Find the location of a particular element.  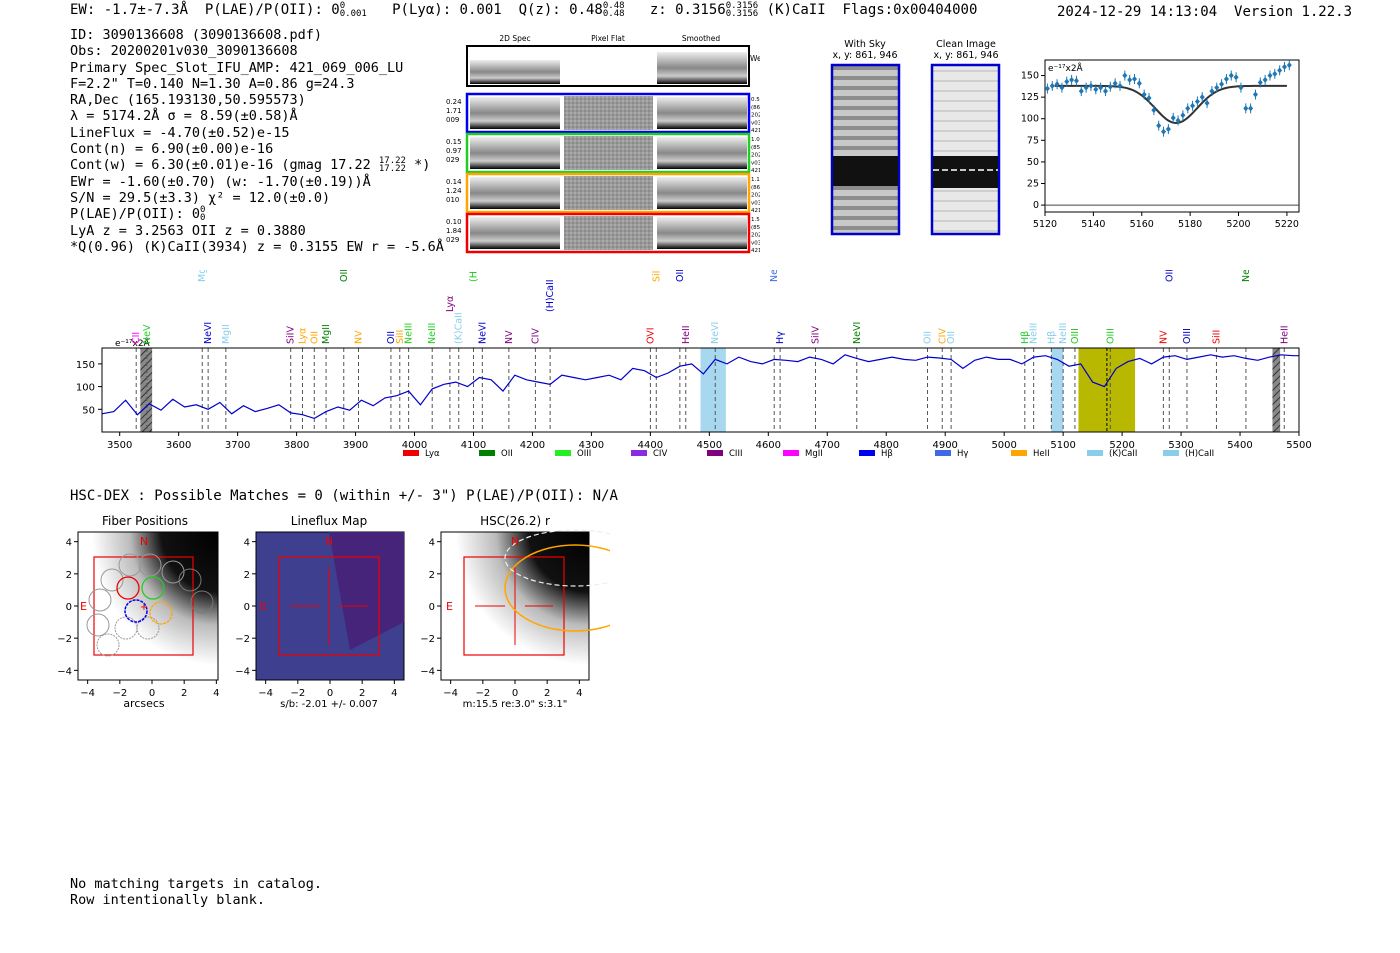

zoom-xtick-label: 5200 is located at coordinates (1238, 224).